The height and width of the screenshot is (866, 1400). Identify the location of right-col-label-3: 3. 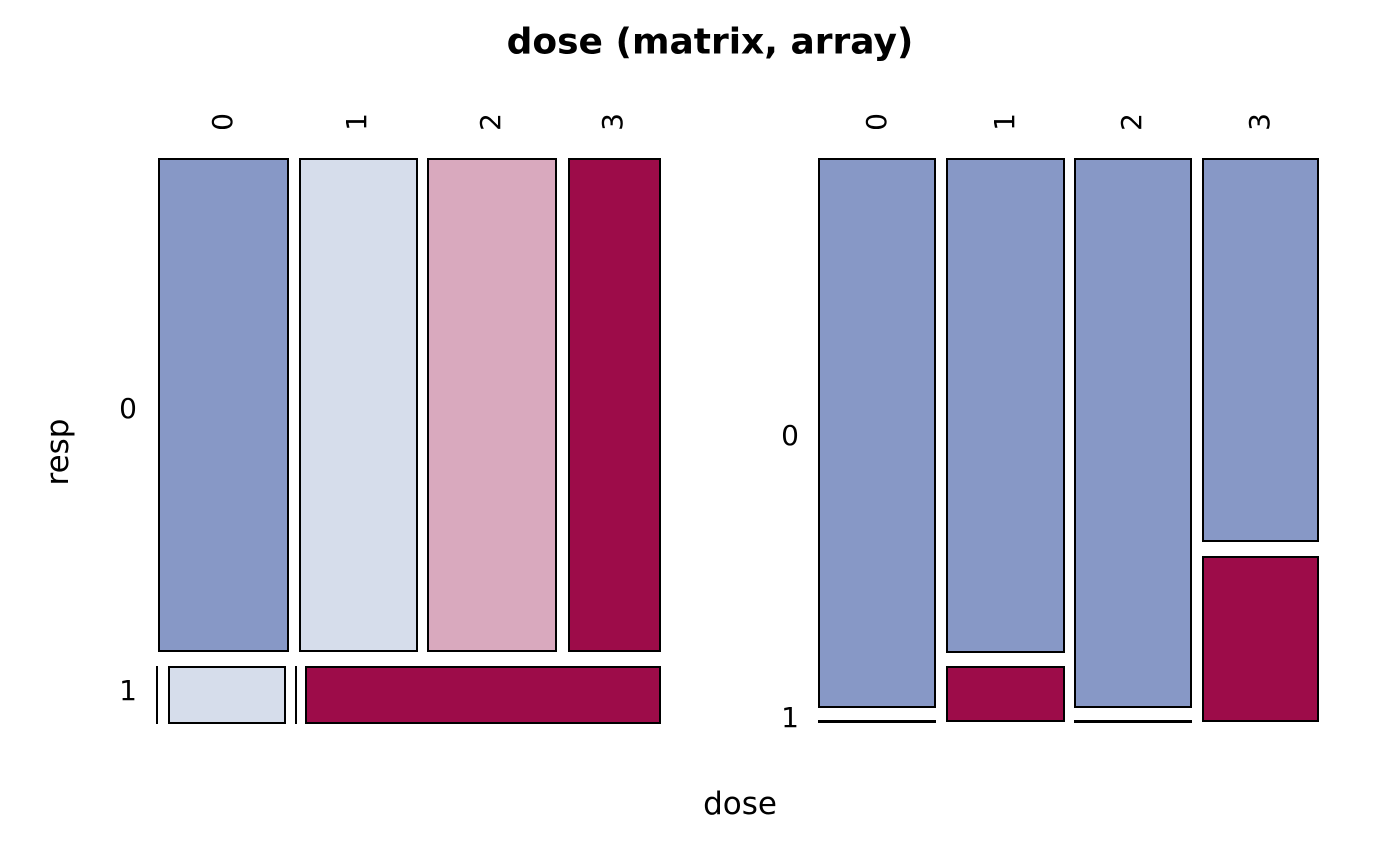
(1259, 122).